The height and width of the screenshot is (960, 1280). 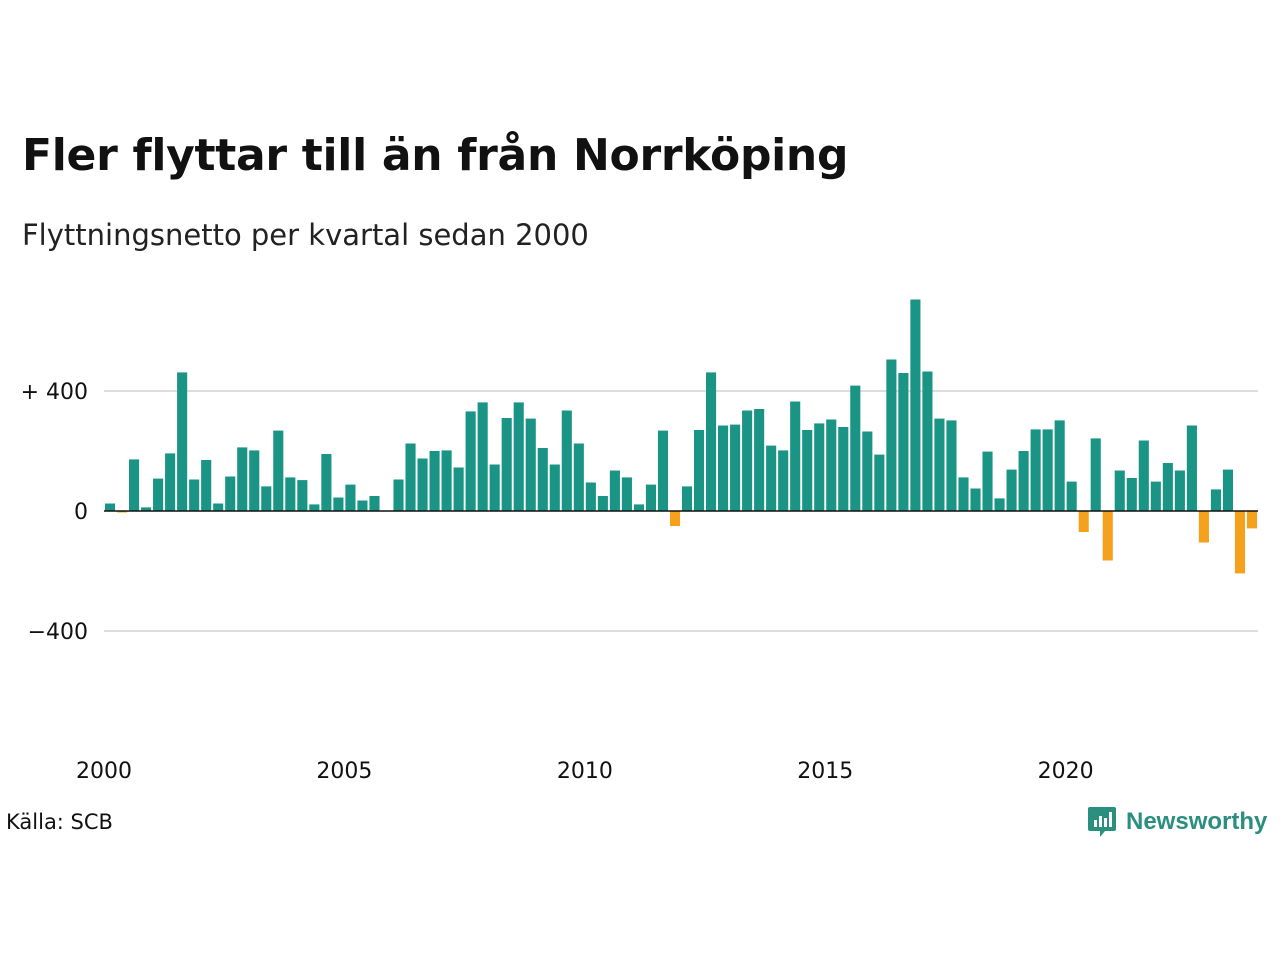 What do you see at coordinates (54, 392) in the screenshot?
I see `y-tick-label: + 400` at bounding box center [54, 392].